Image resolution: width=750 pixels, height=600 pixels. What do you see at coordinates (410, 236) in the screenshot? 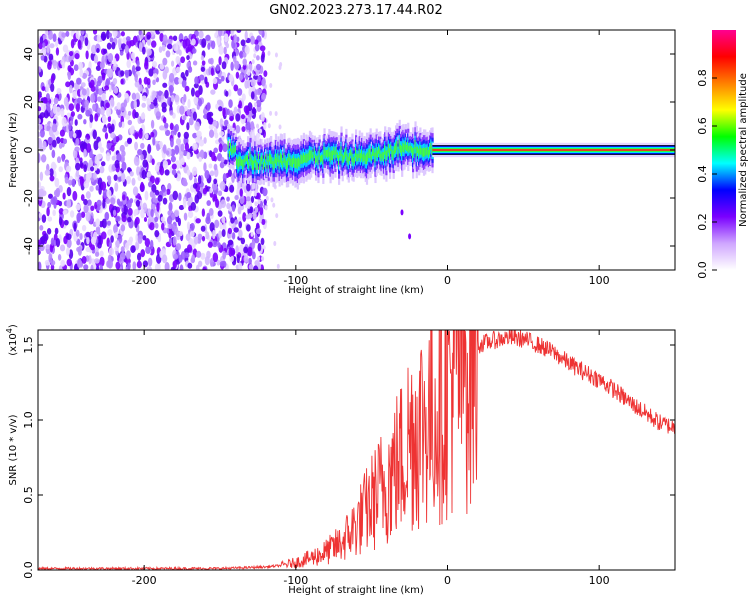
I see `heatmap-outlier` at bounding box center [410, 236].